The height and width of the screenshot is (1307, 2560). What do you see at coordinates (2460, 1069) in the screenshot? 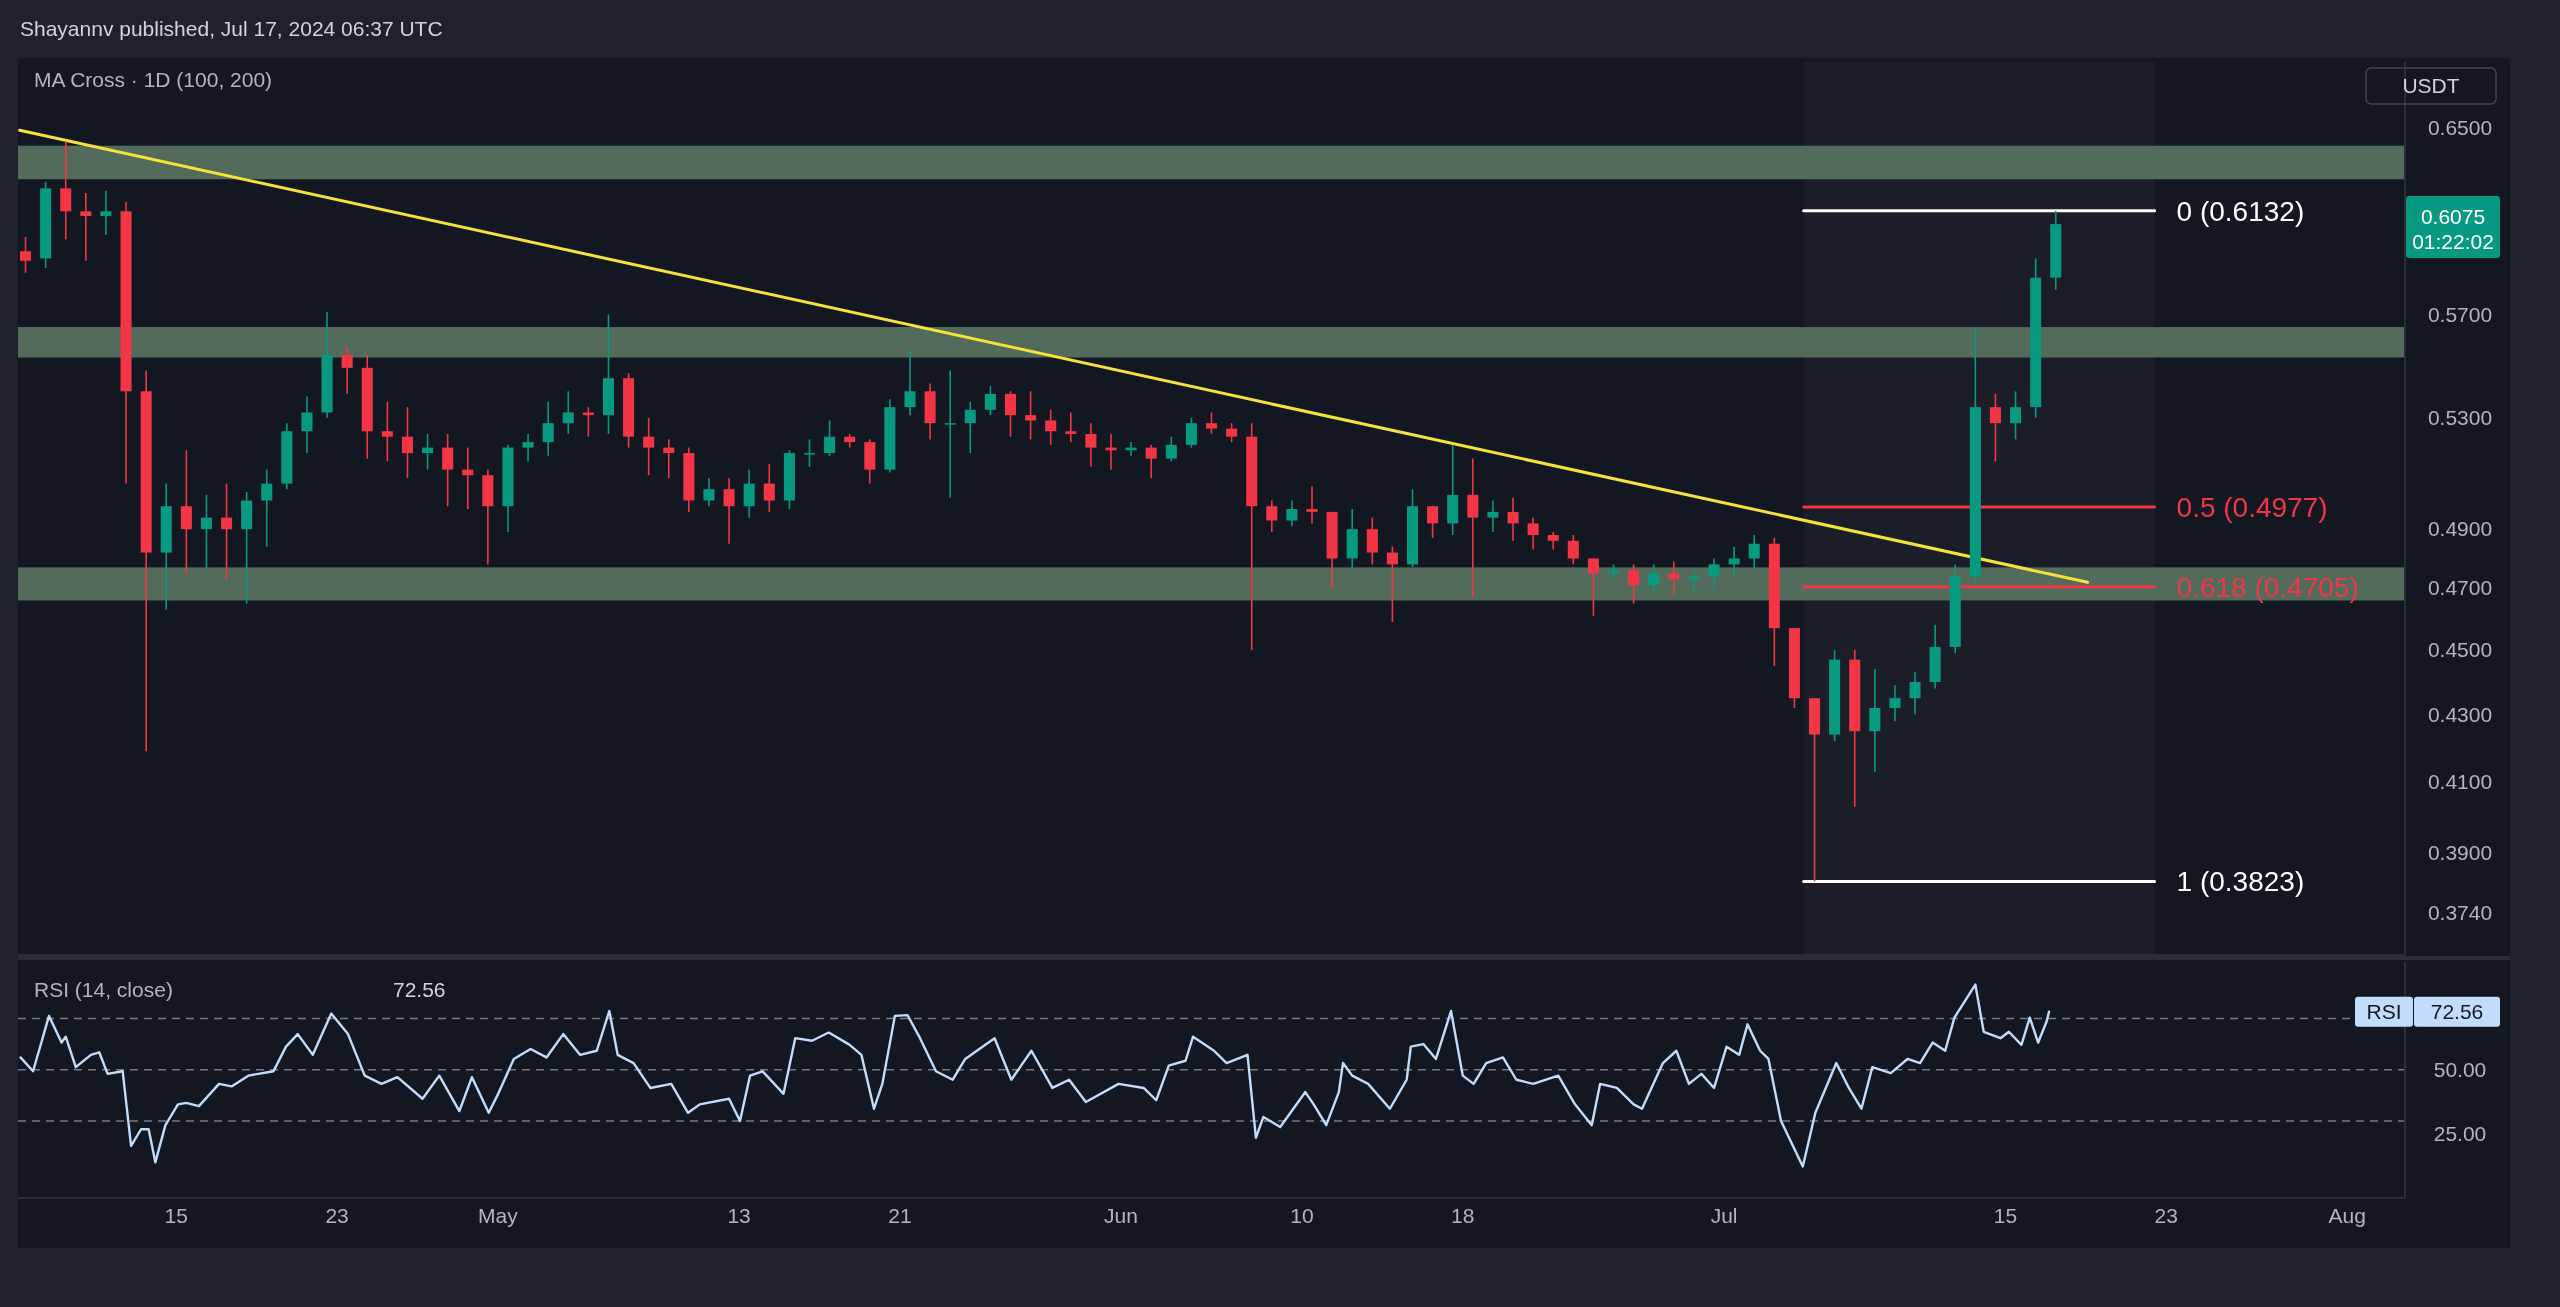
I see `y-tick-label: 50.00` at bounding box center [2460, 1069].